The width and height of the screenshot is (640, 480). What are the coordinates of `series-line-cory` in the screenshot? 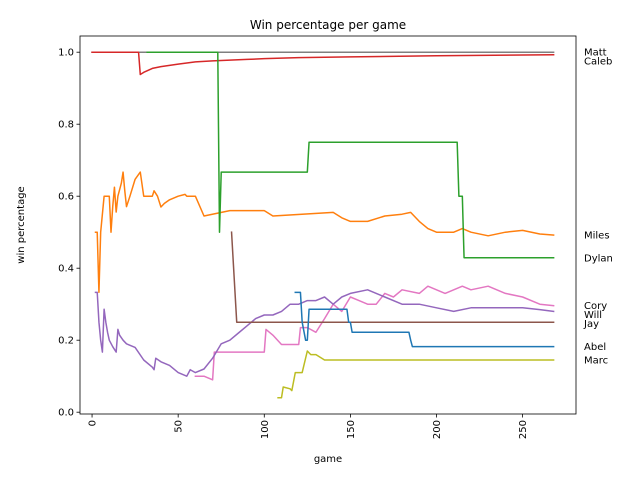 It's located at (374, 333).